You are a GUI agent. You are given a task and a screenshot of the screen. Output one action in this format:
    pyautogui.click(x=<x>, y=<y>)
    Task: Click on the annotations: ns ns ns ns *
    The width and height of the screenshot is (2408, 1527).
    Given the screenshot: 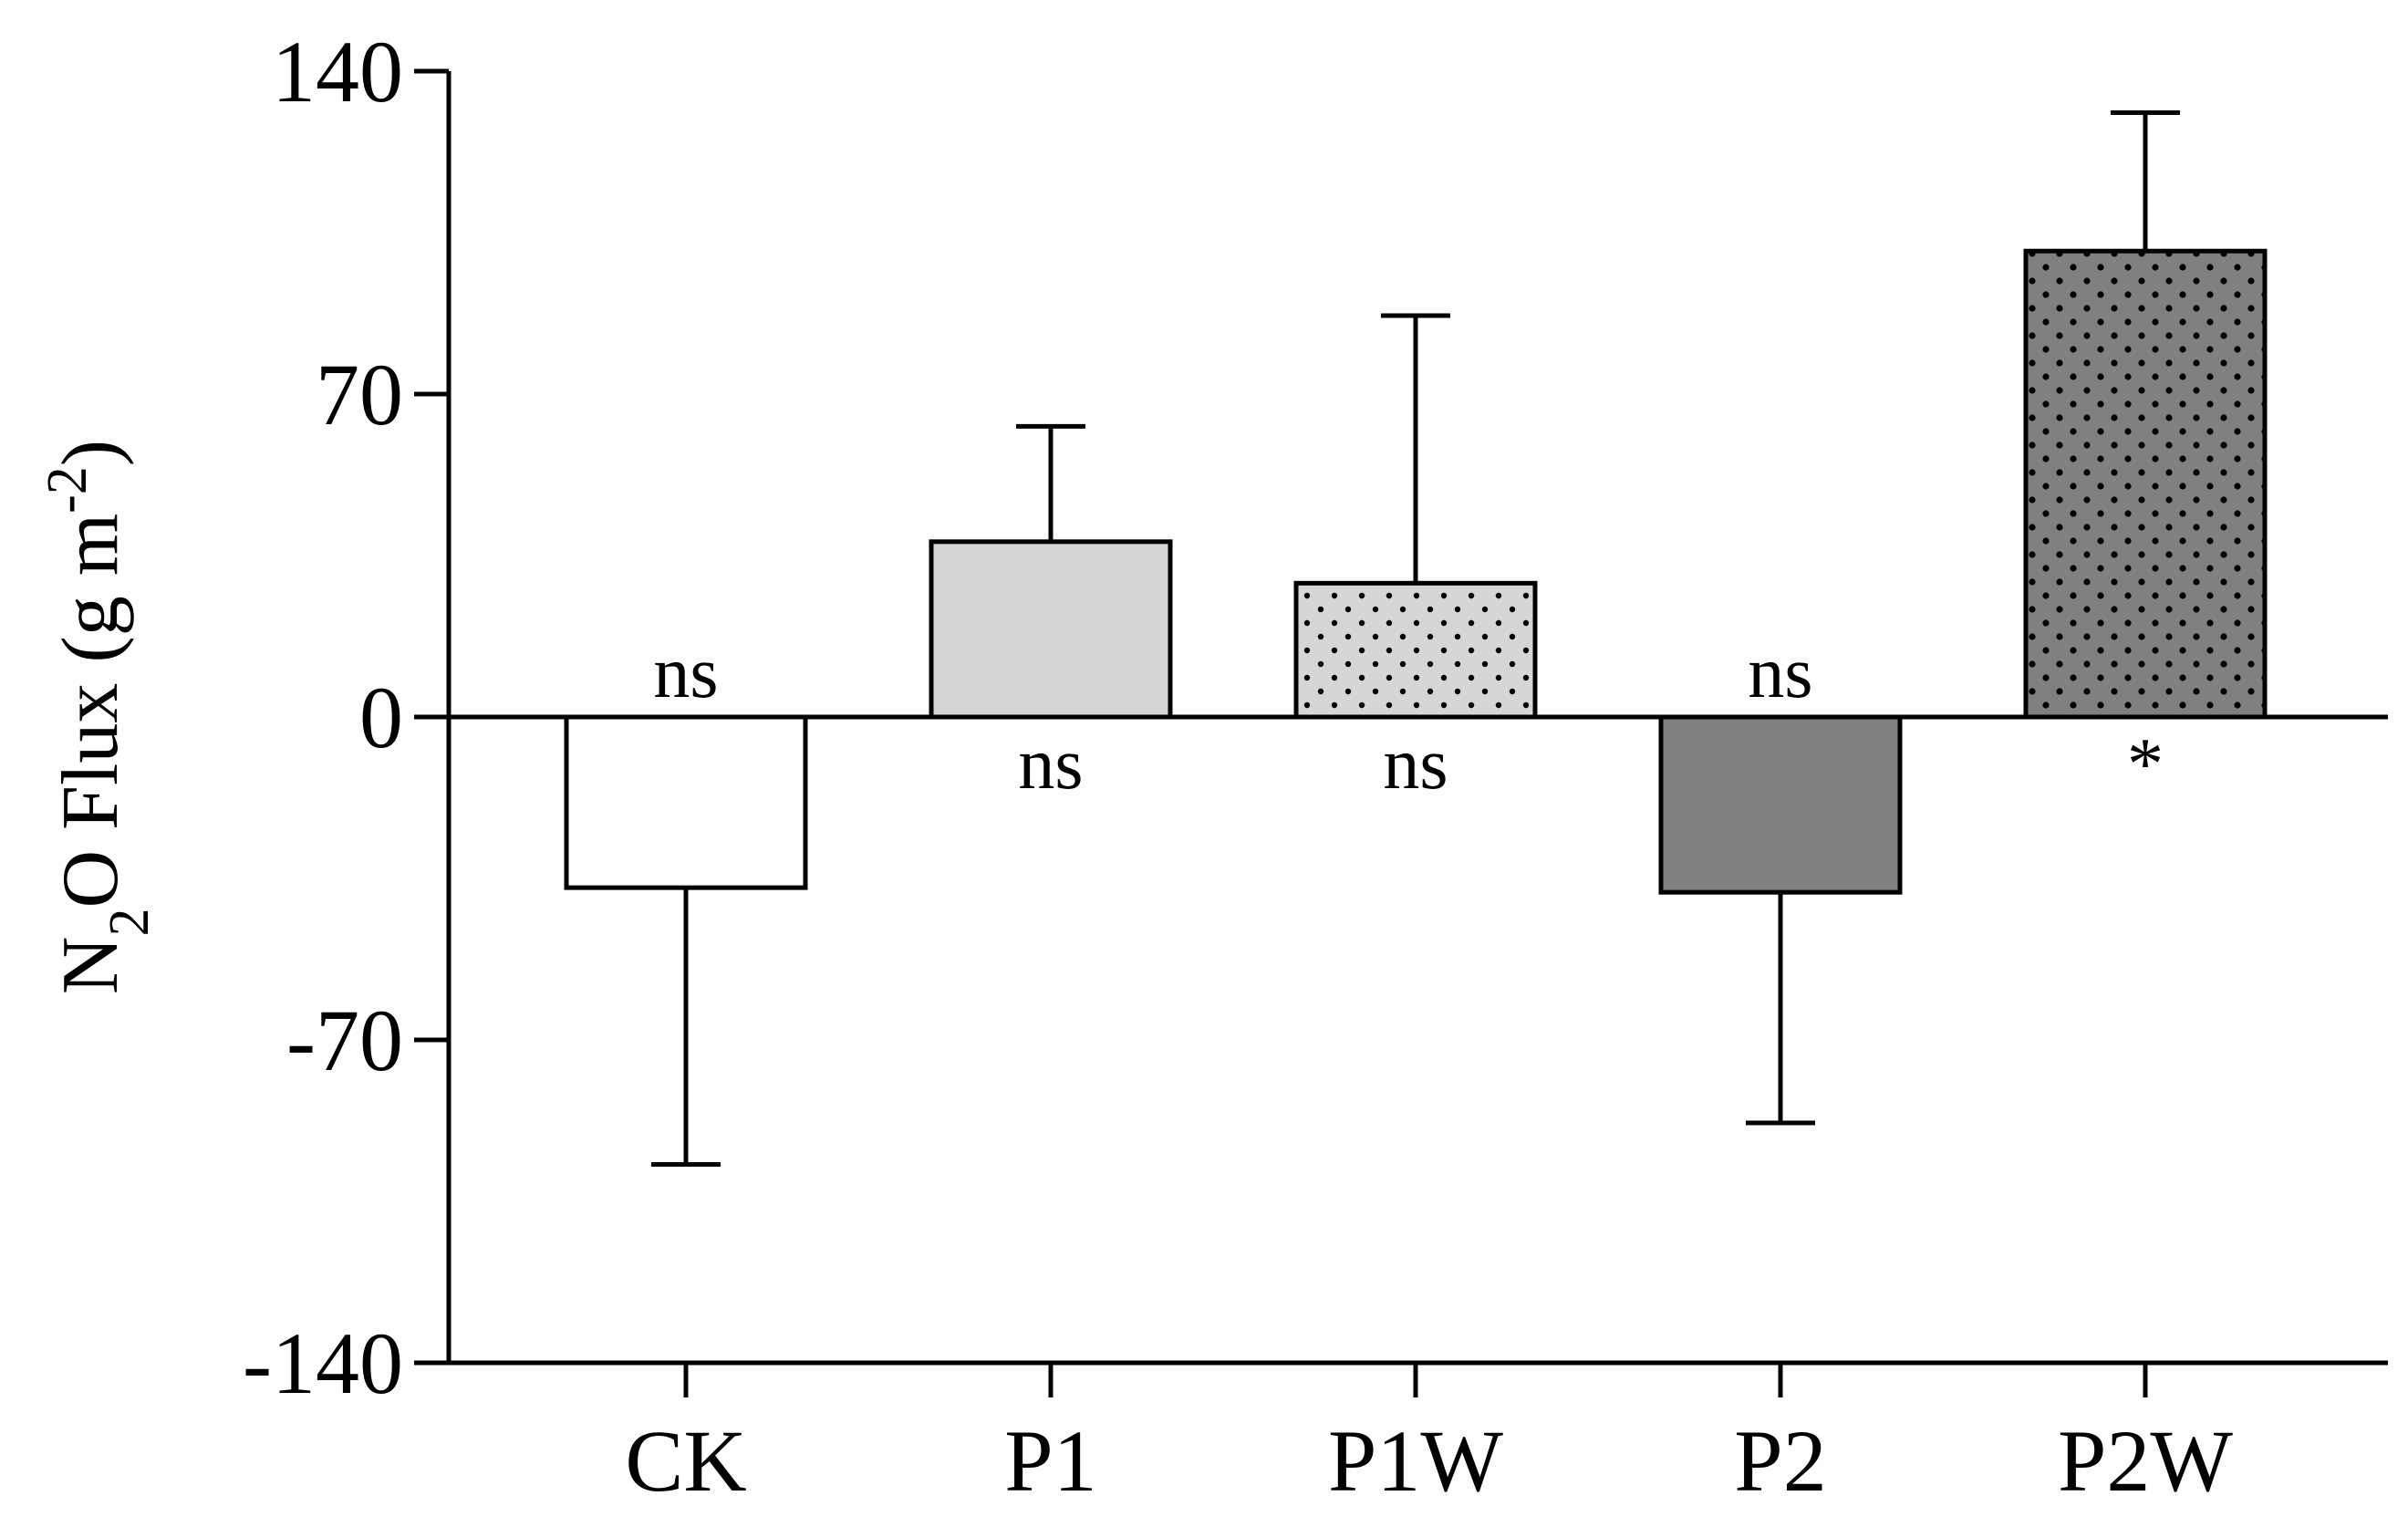 What is the action you would take?
    pyautogui.click(x=1409, y=719)
    